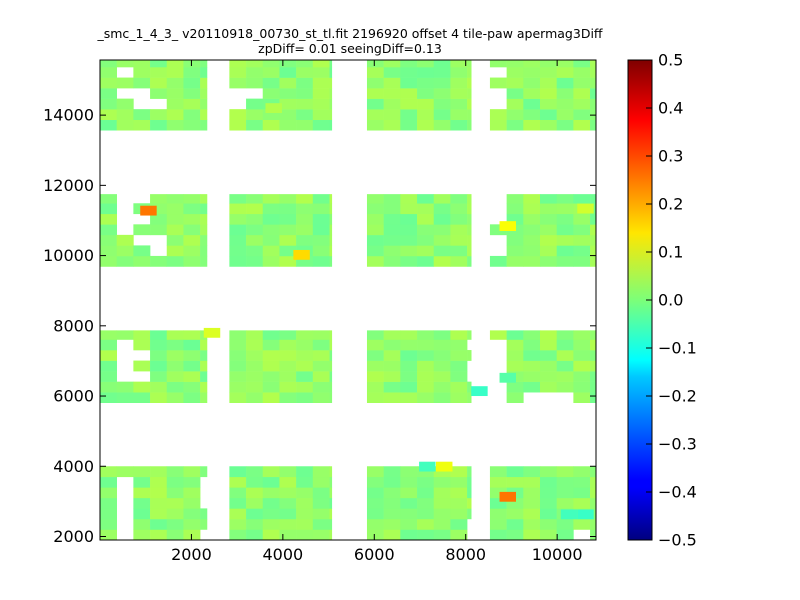  I want to click on colorbar-ticks: 0.5 0.4 0.3 0.2 0.1 0.0 −0.1 −0.2 −0.3 −0.4 −0.5, so click(671, 300).